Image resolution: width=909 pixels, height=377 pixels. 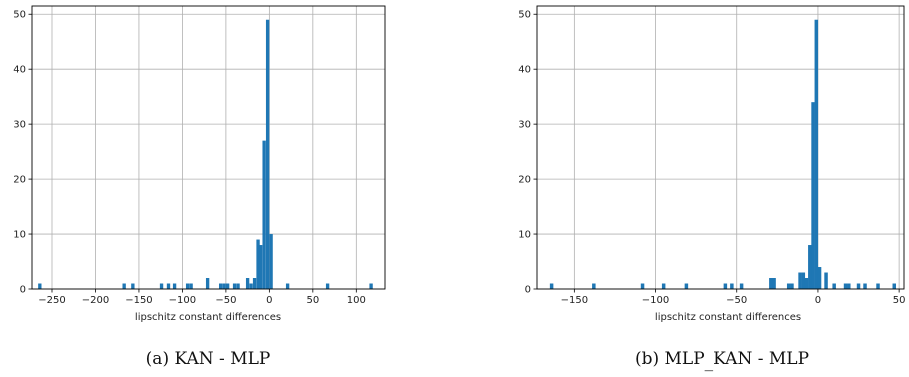 I want to click on x-tick-label: −200, so click(x=95, y=300).